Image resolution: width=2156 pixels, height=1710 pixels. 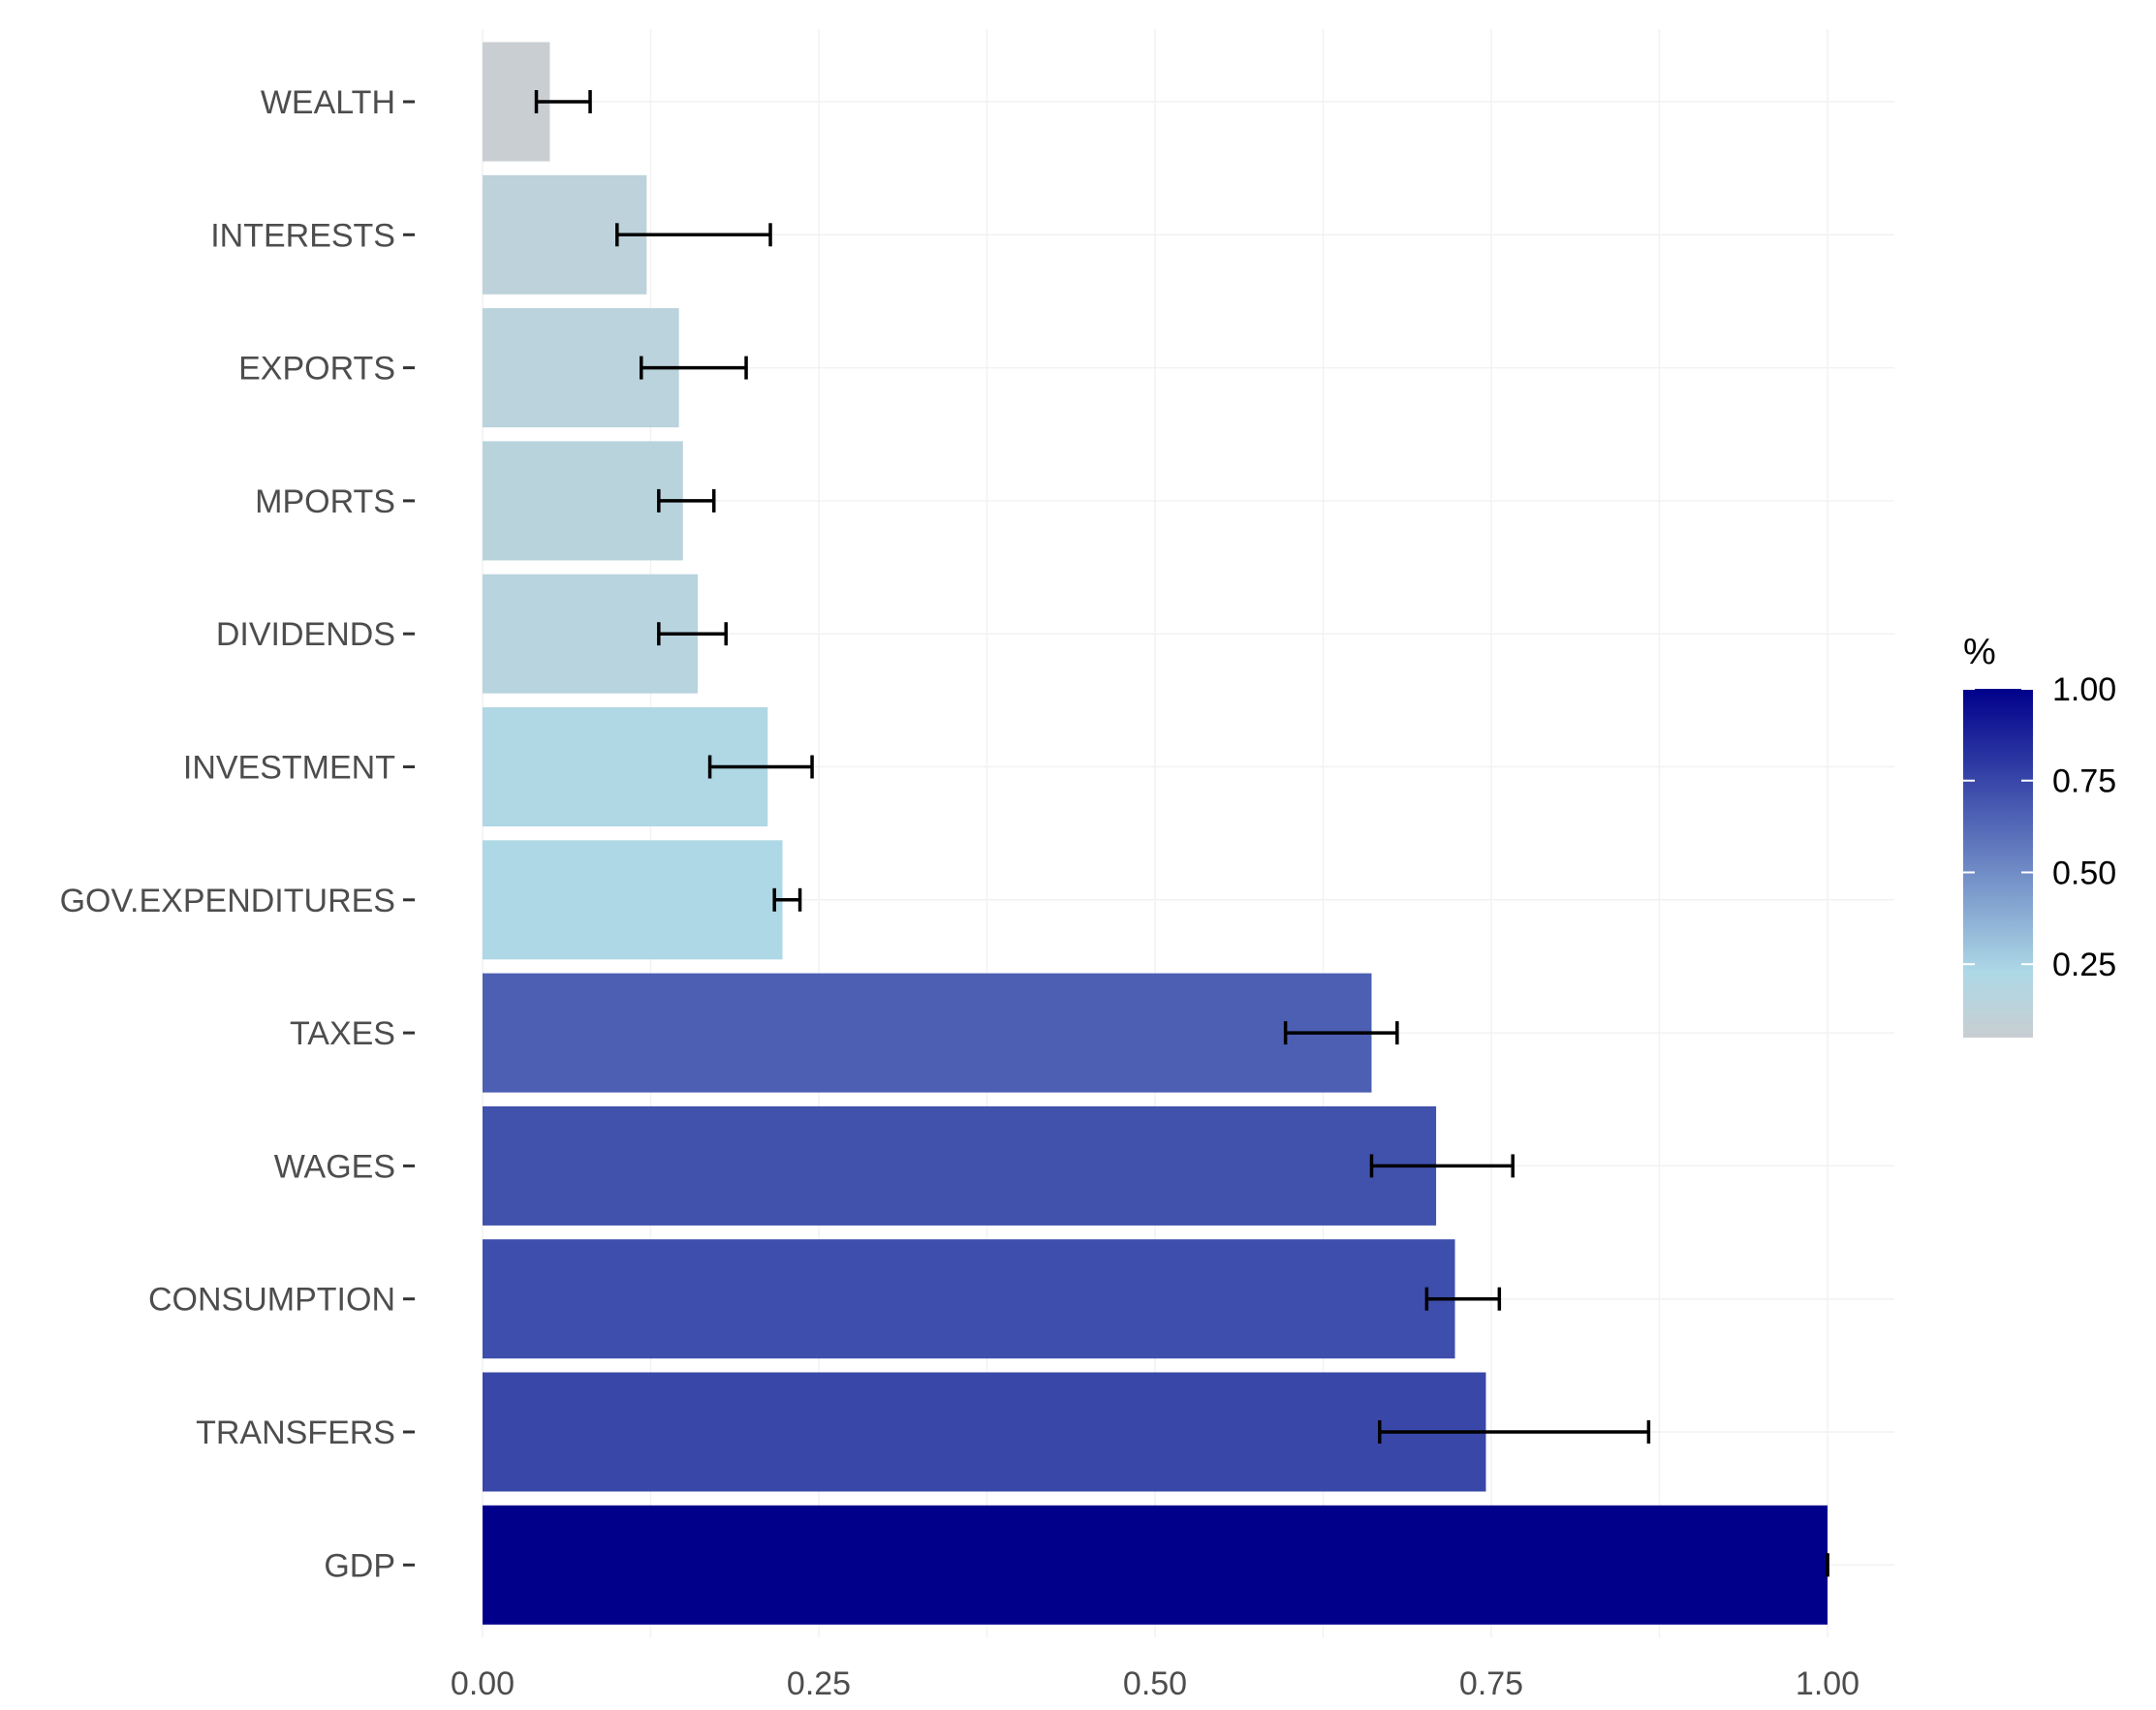 I want to click on y-tick-label: CONSUMPTION, so click(x=271, y=1300).